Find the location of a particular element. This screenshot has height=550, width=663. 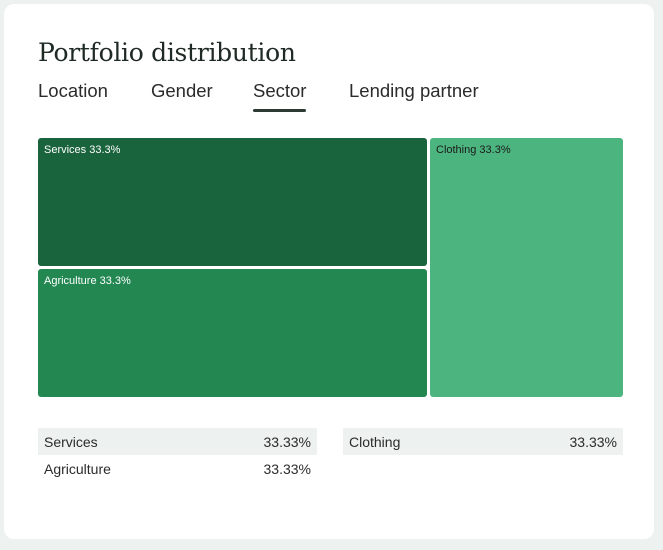

legend-name: Services is located at coordinates (71, 441).